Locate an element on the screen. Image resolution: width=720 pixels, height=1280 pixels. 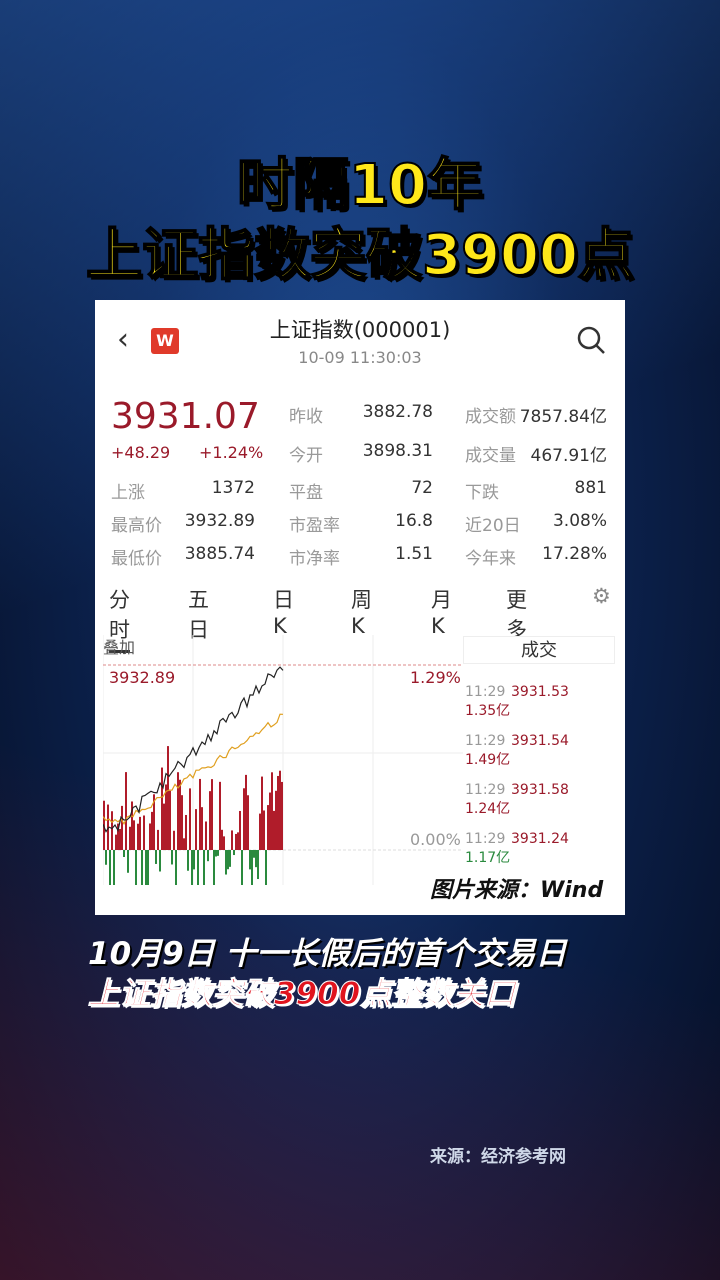
timestamp: 10-09 11:30:03 is located at coordinates (360, 357).